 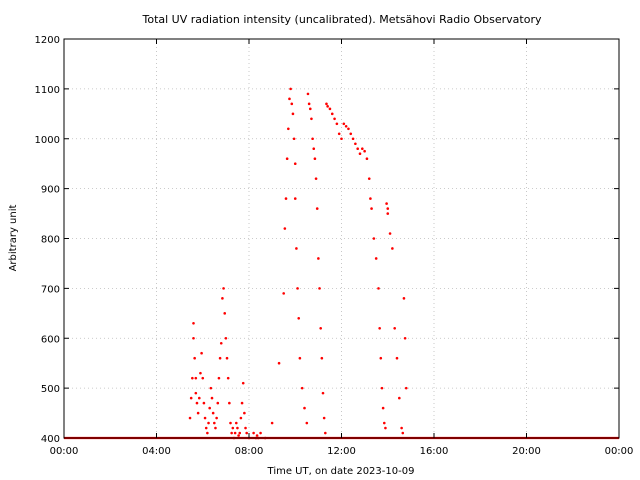 I want to click on x-tick-label: 12:00, so click(x=341, y=451).